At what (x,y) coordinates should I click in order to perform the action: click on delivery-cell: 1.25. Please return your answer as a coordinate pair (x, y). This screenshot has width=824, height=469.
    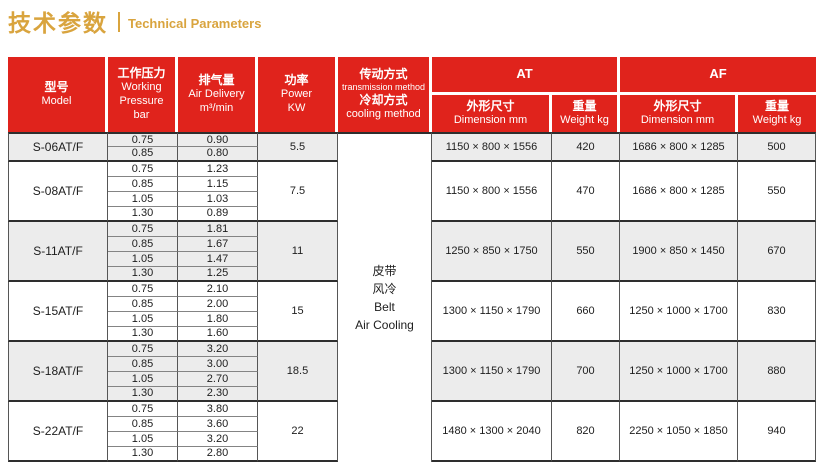
    Looking at the image, I should click on (218, 274).